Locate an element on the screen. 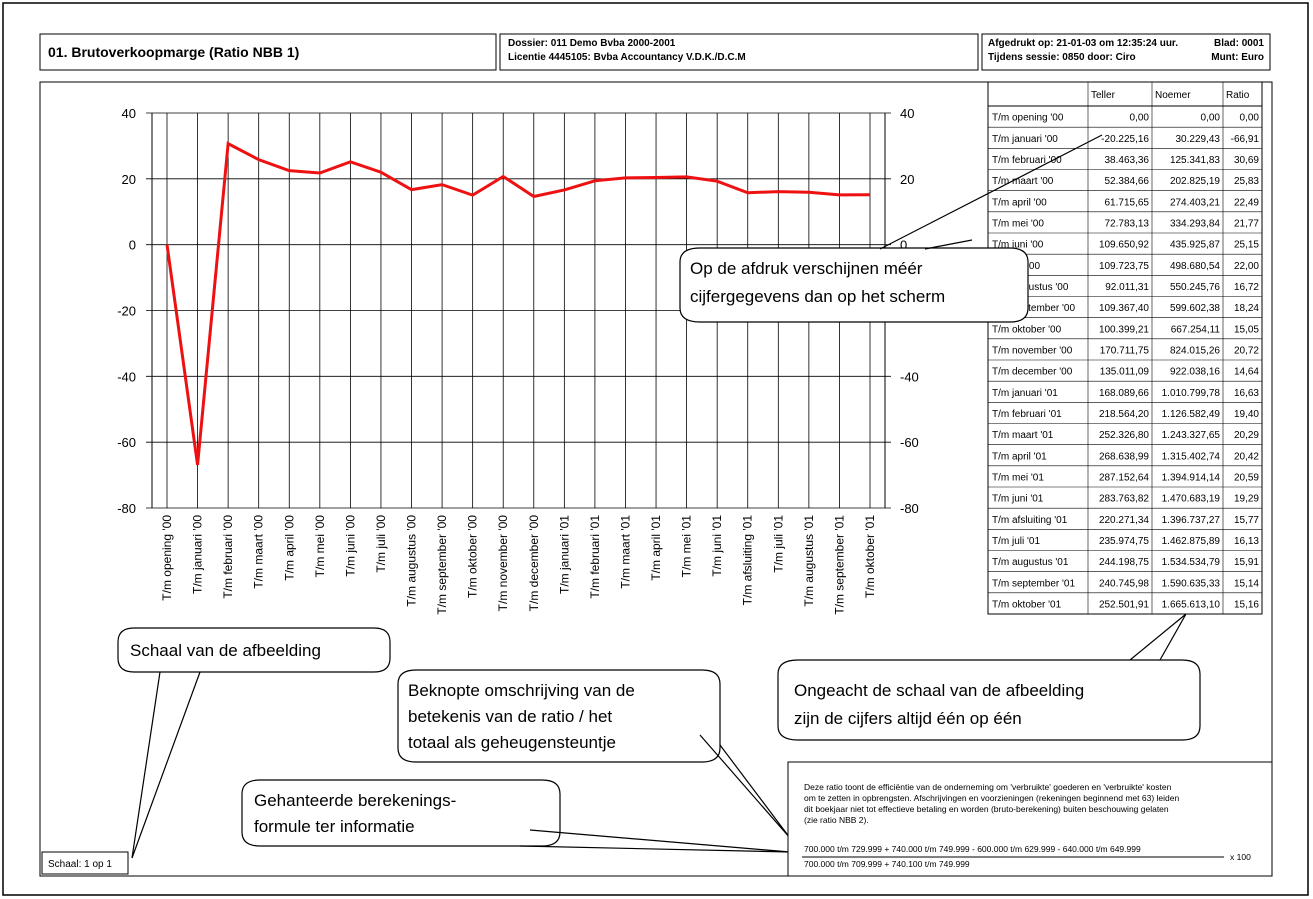  x-tick-label: T/m februari '00 is located at coordinates (228, 557).